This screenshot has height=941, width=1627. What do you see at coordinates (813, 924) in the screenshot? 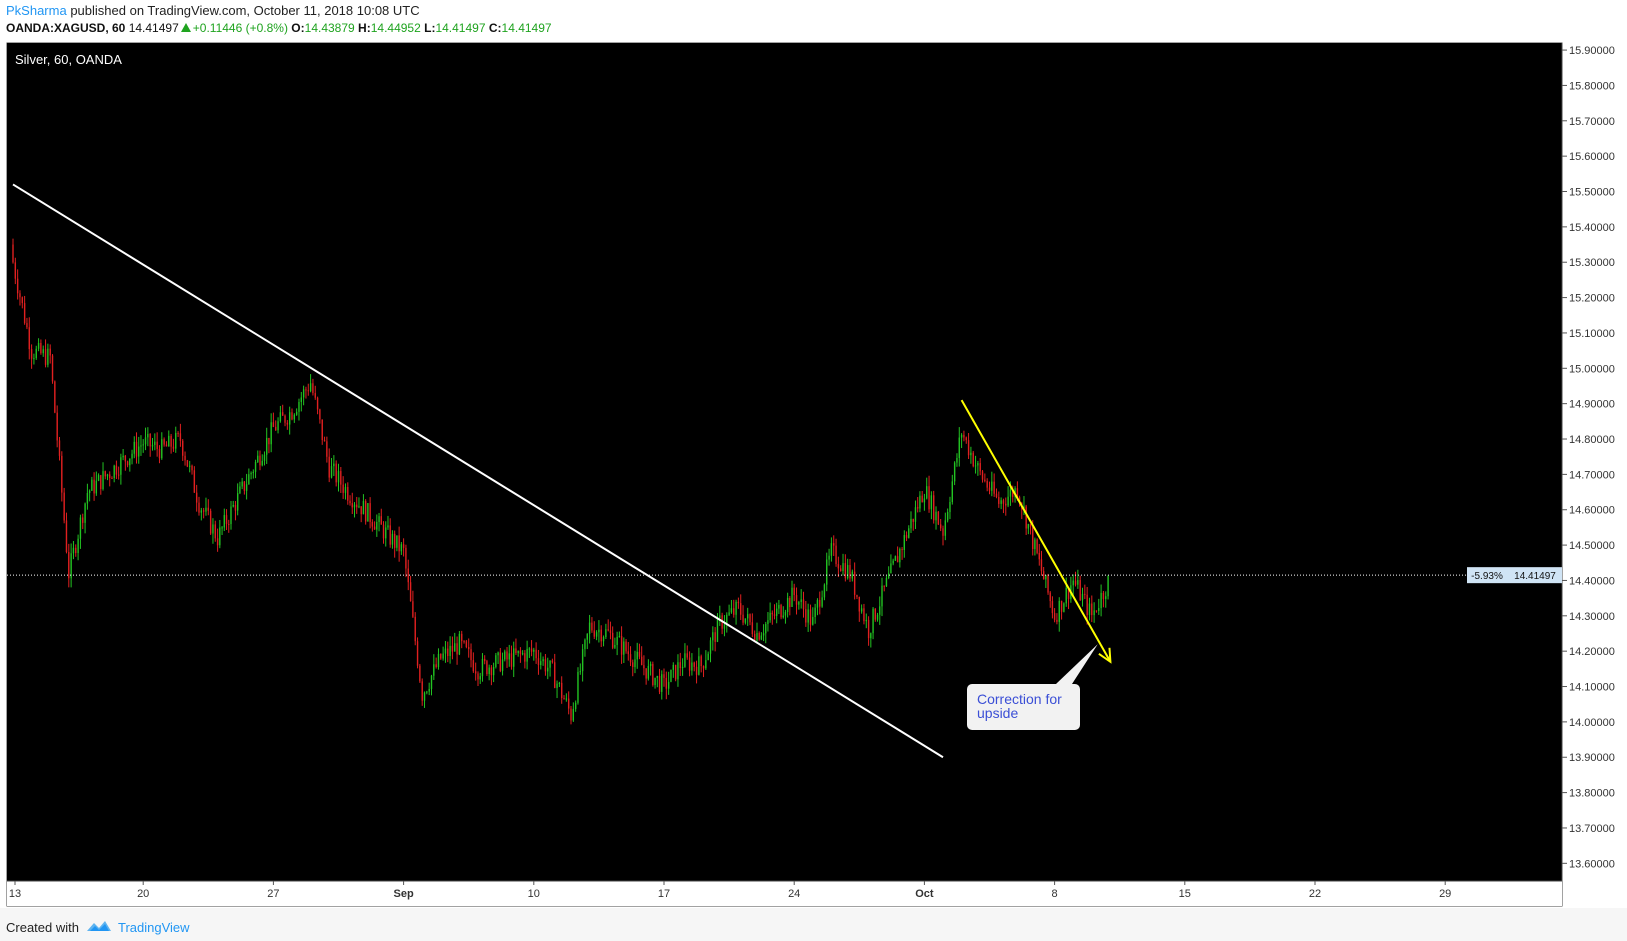
I see `footer: Created with TradingView` at bounding box center [813, 924].